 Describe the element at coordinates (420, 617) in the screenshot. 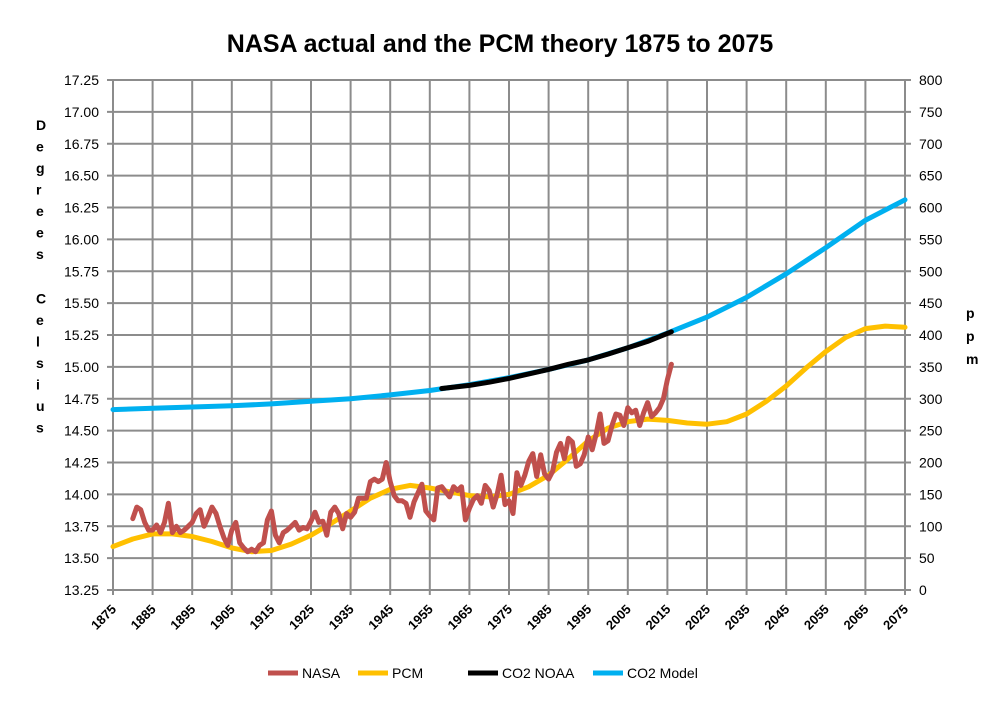

I see `x-tick-label: 1955` at that location.